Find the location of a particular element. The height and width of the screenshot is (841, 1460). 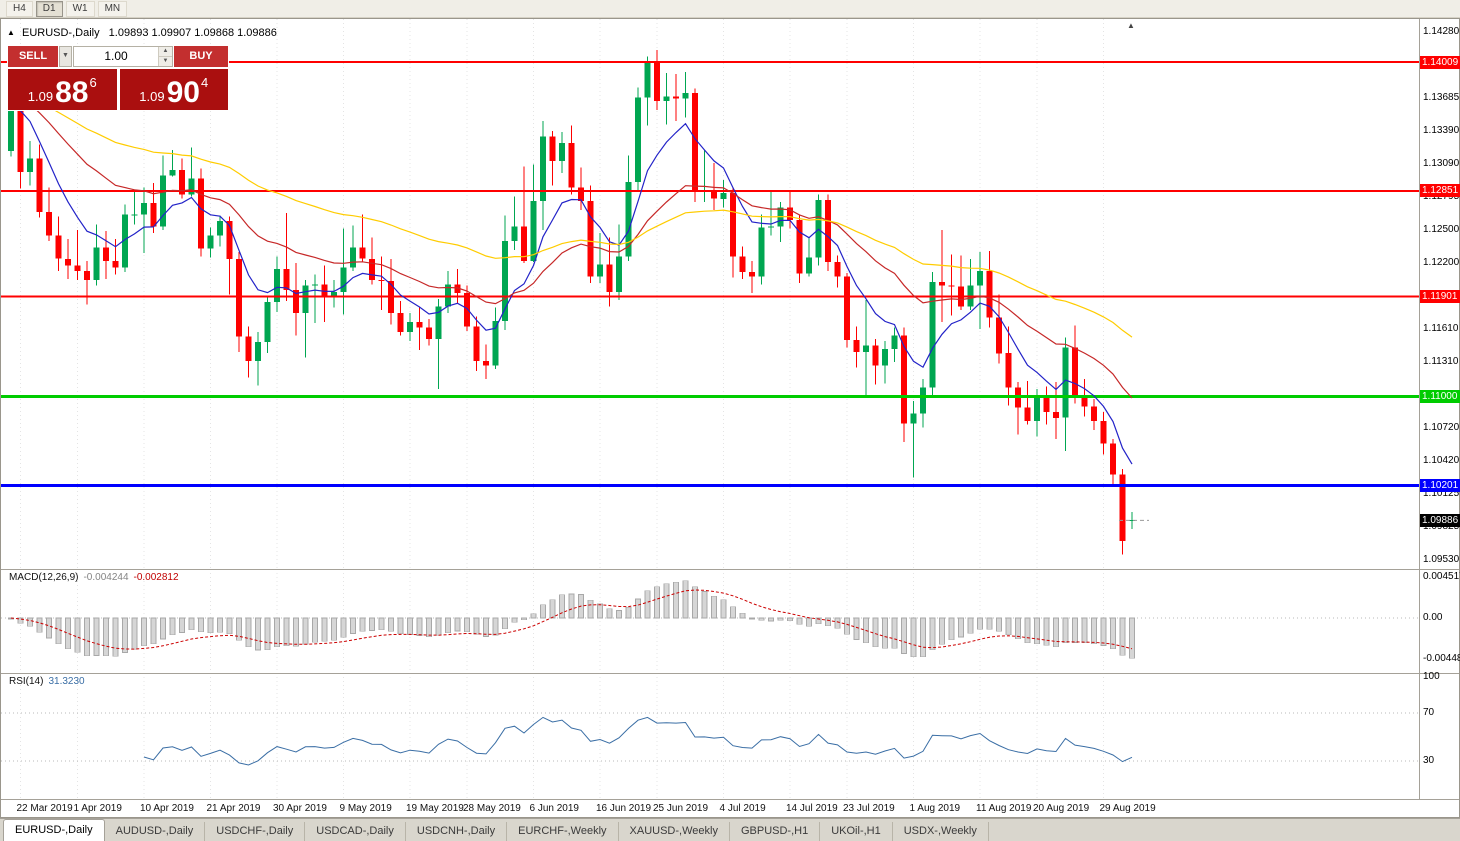

symbol-tab-GBPUSDH1: GBPUSD-,H1 is located at coordinates (775, 831).